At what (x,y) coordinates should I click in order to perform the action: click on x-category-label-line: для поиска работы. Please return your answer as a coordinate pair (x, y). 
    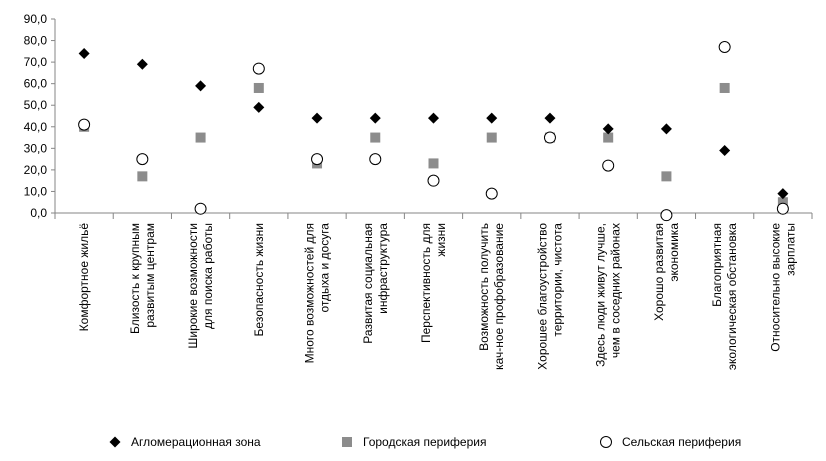
    Looking at the image, I should click on (208, 276).